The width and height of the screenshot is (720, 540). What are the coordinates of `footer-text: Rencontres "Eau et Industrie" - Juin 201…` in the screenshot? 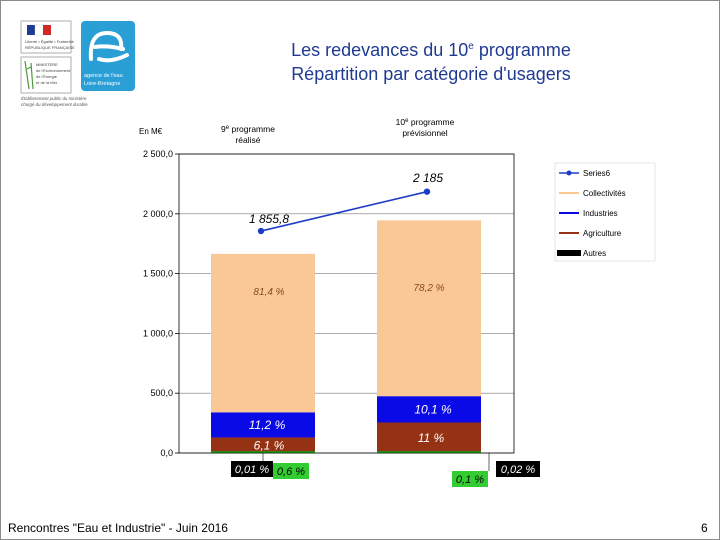 It's located at (118, 528).